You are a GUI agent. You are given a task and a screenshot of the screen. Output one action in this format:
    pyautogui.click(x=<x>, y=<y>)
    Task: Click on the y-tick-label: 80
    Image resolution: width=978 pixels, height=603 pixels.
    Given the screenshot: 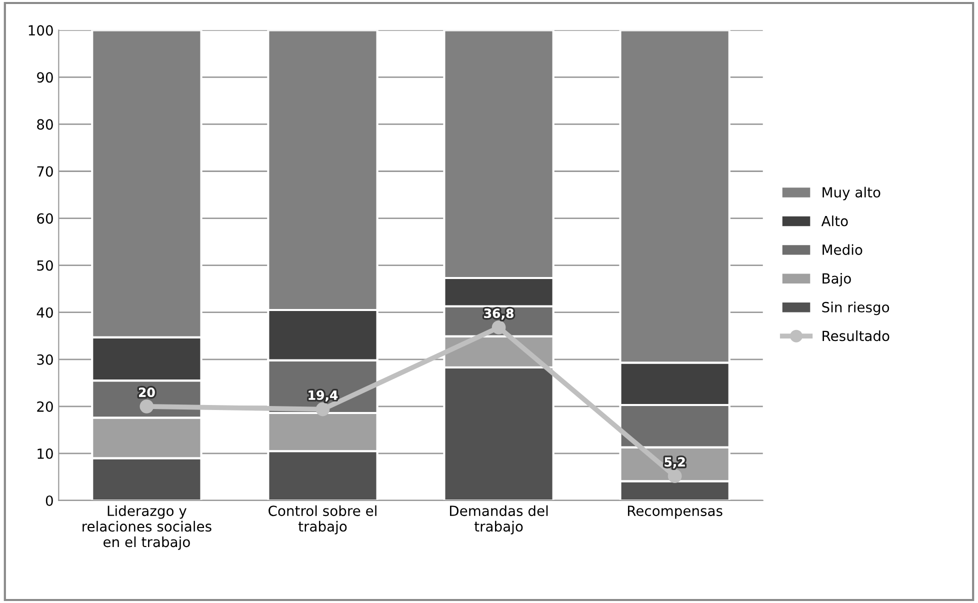 What is the action you would take?
    pyautogui.click(x=45, y=124)
    